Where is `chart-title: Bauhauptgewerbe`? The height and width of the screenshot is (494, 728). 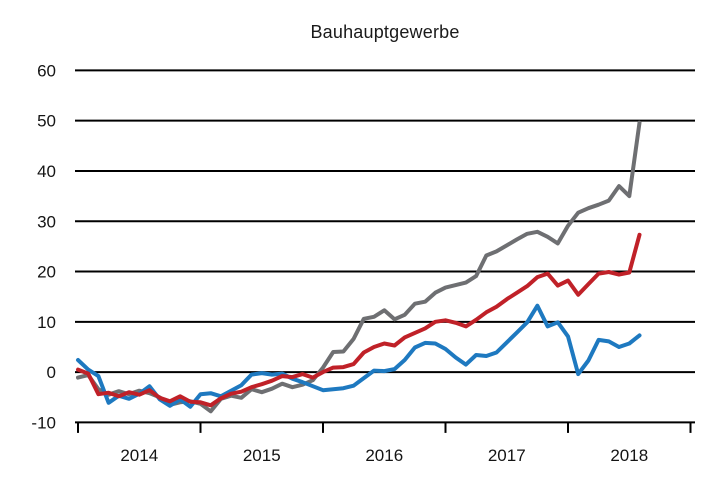
chart-title: Bauhauptgewerbe is located at coordinates (385, 32).